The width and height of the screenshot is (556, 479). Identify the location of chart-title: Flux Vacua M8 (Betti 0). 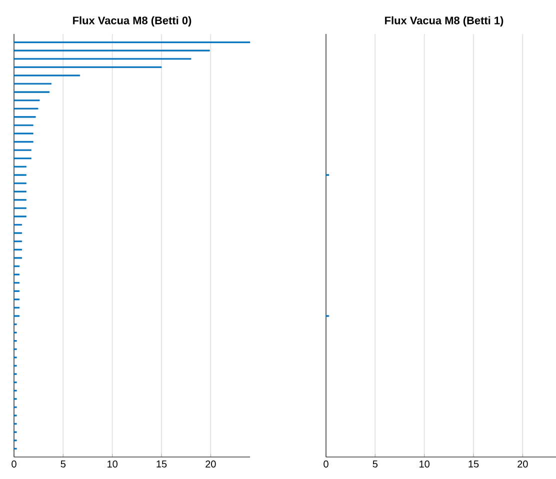
(132, 21).